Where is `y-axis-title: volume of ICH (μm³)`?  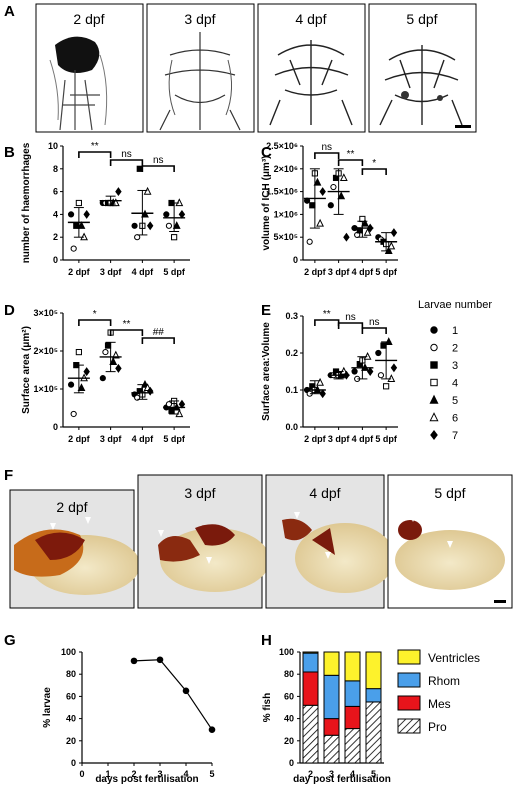
y-axis-title: volume of ICH (μm³) is located at coordinates (266, 202).